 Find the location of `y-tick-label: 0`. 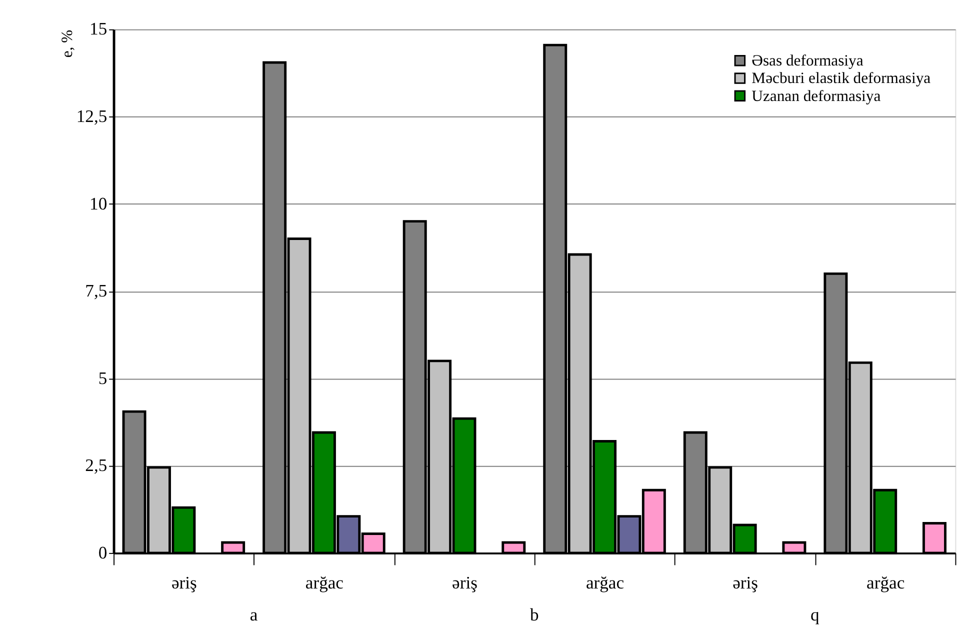

y-tick-label: 0 is located at coordinates (103, 552).